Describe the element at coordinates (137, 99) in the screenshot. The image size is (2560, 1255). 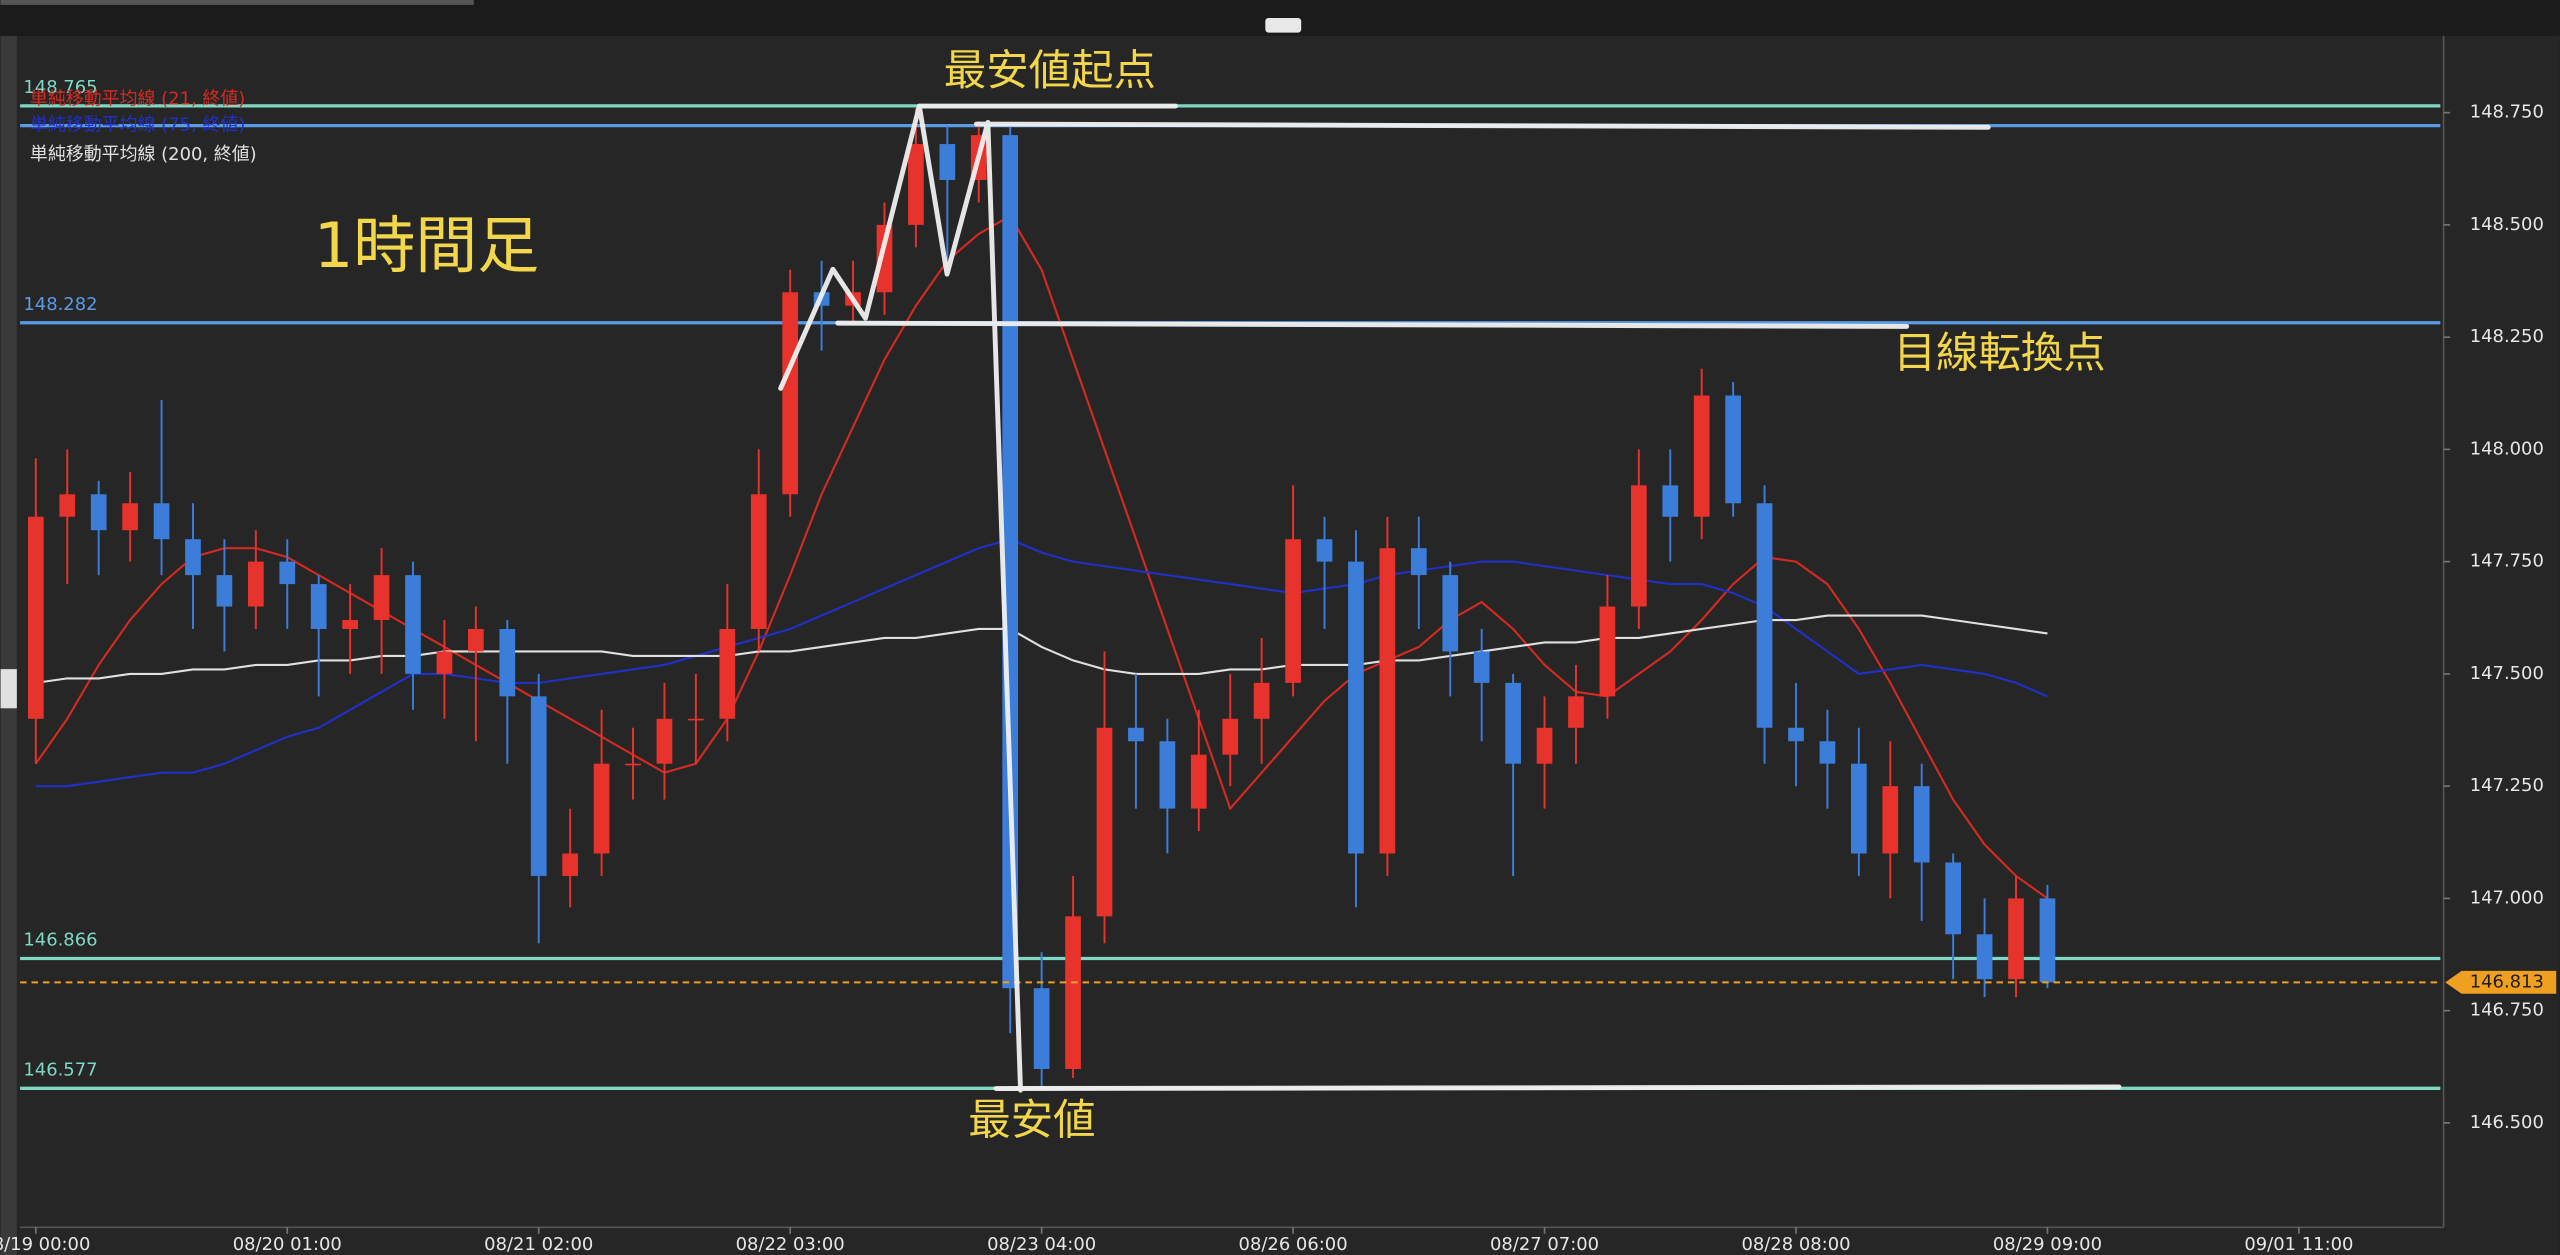
I see `legend-entry: 単純移動平均線 (21, 終値)` at that location.